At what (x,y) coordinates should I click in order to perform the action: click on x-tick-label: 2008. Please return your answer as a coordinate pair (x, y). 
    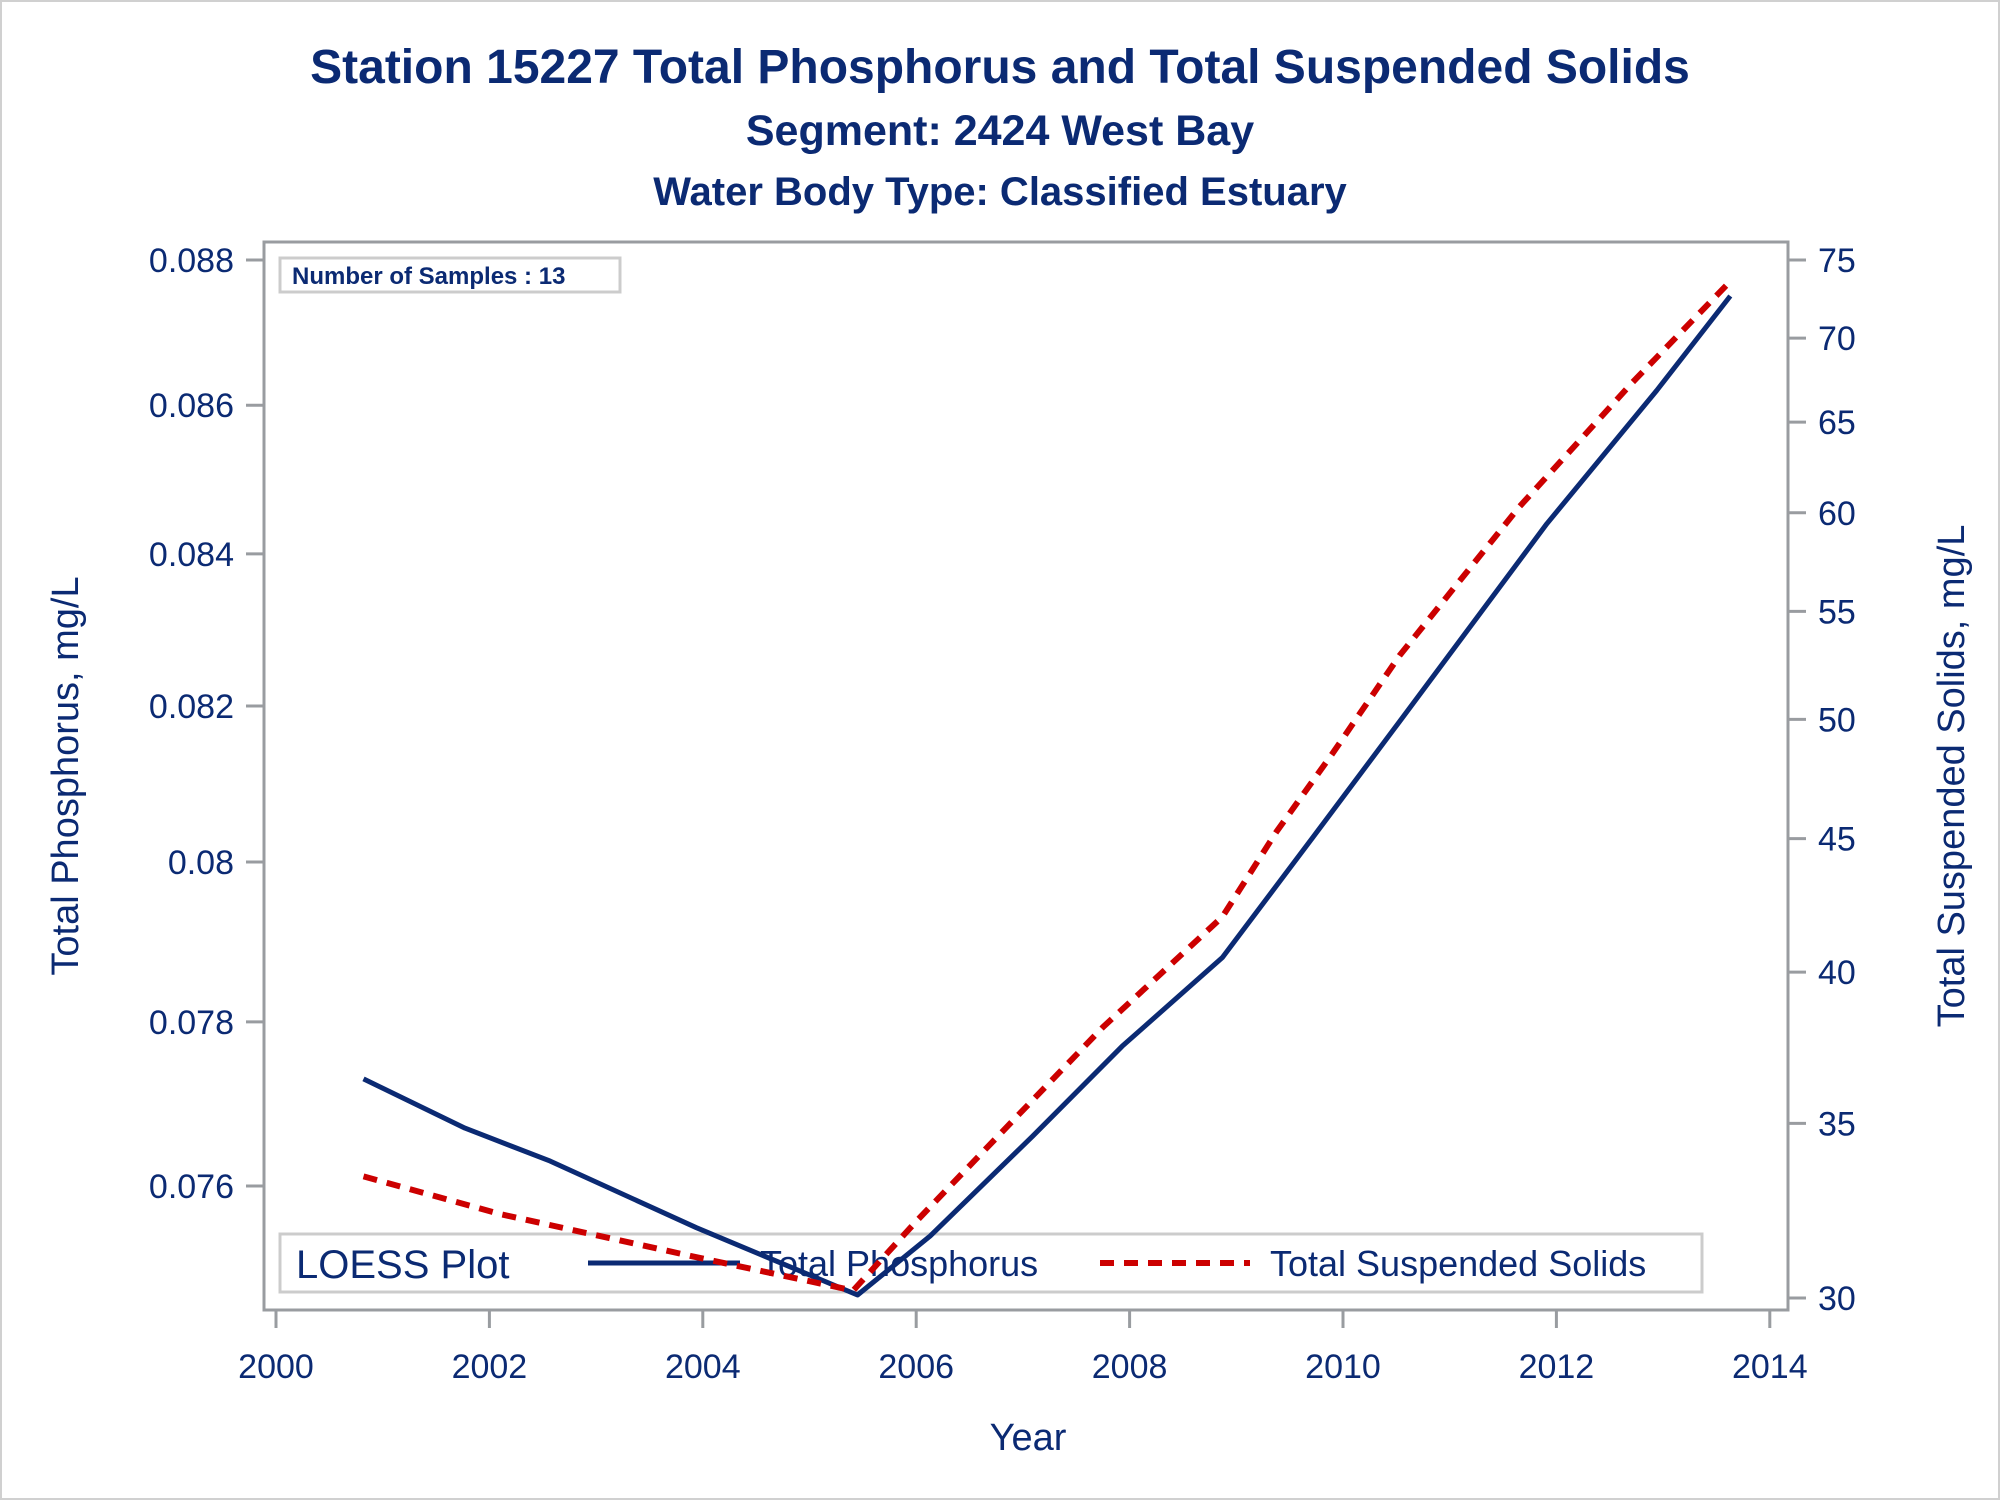
    Looking at the image, I should click on (1130, 1367).